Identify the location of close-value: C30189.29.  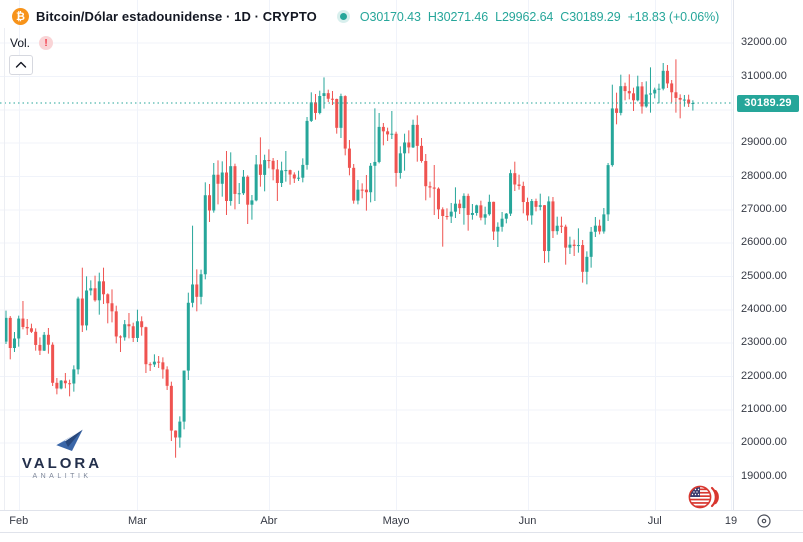
(590, 16).